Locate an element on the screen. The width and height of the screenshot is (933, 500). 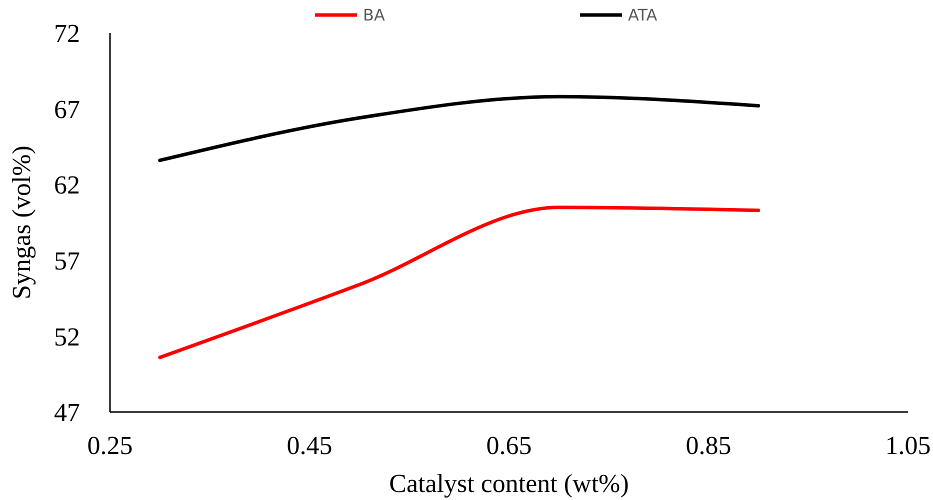
y-tick-label: 62 is located at coordinates (67, 185).